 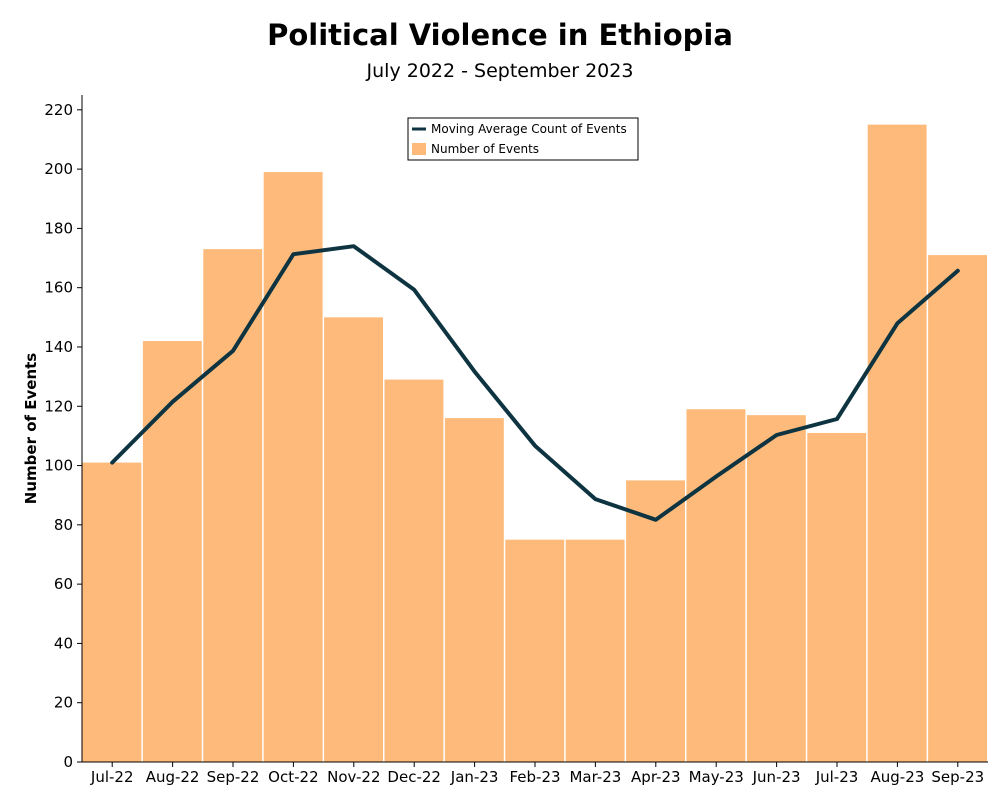 I want to click on y-tick-label: 100, so click(x=58, y=466).